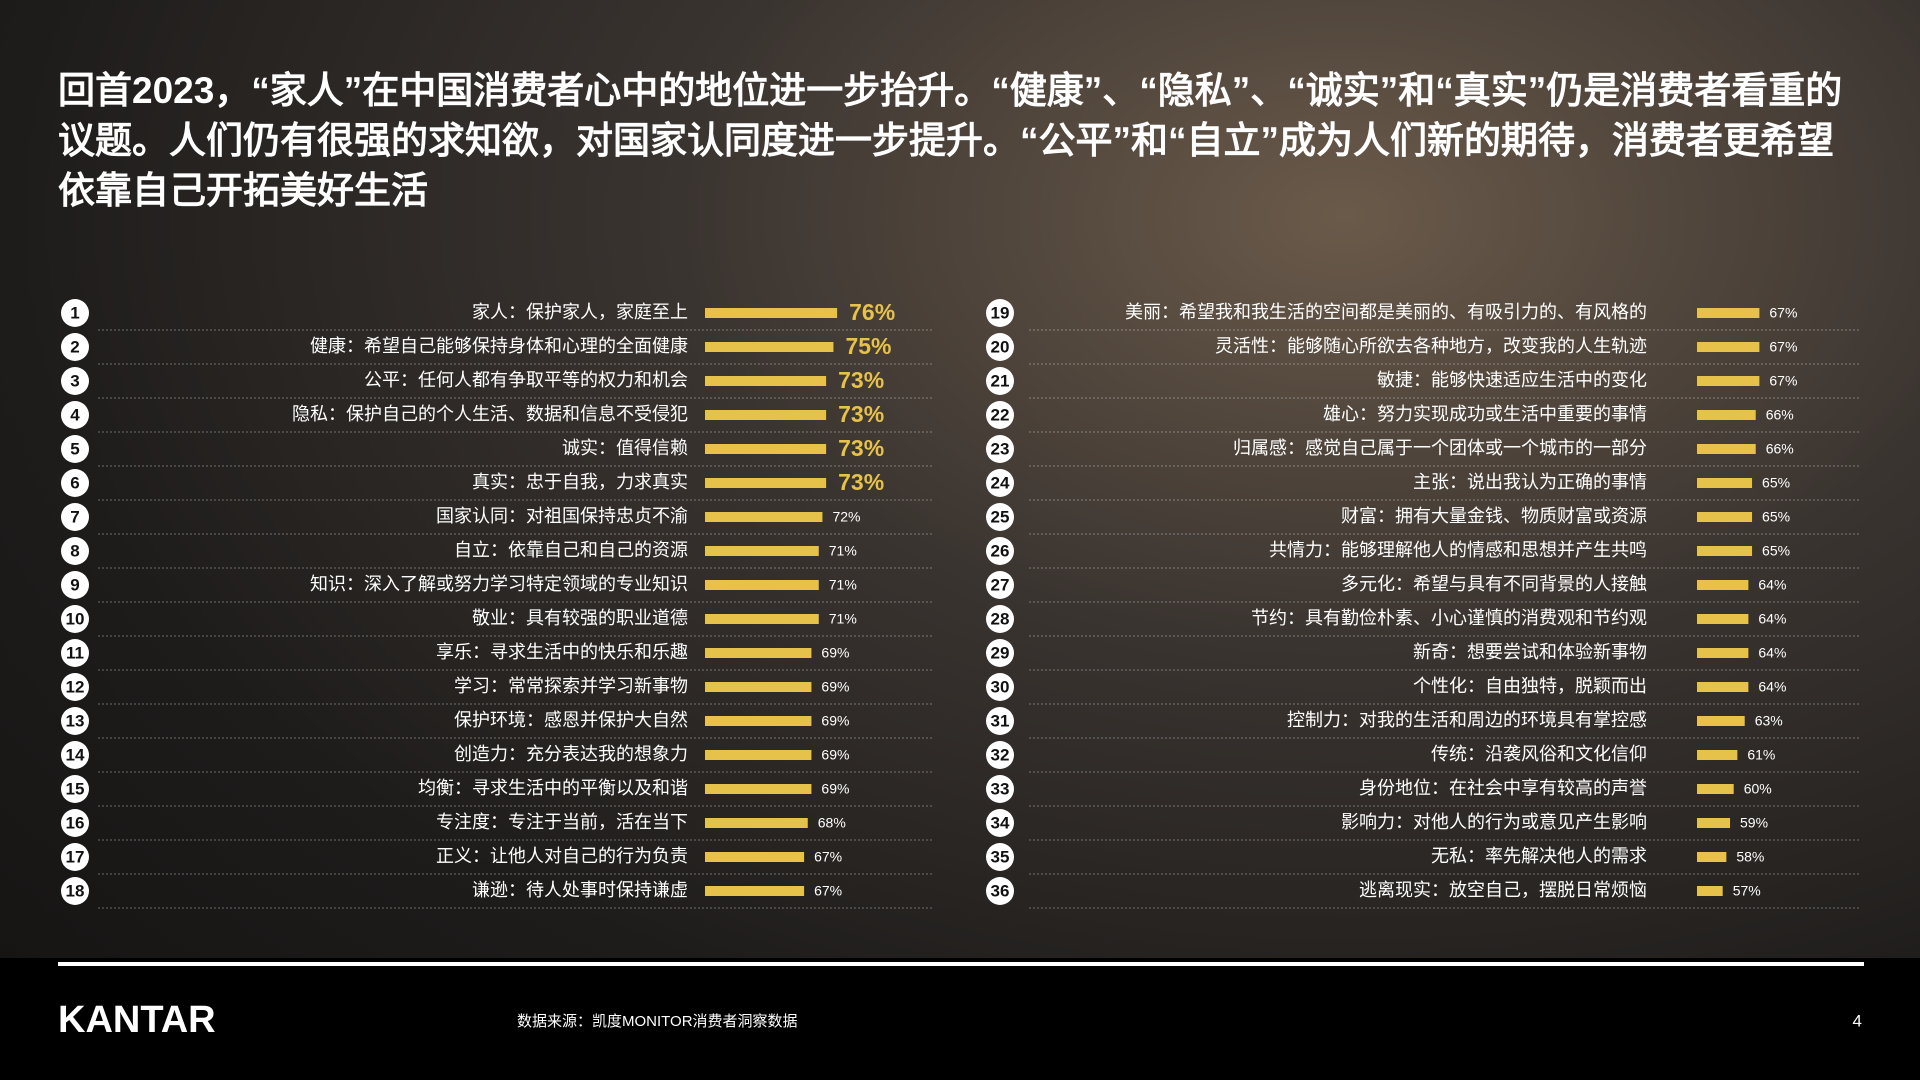 The width and height of the screenshot is (1920, 1080). What do you see at coordinates (75, 890) in the screenshot?
I see `rank-number: 18` at bounding box center [75, 890].